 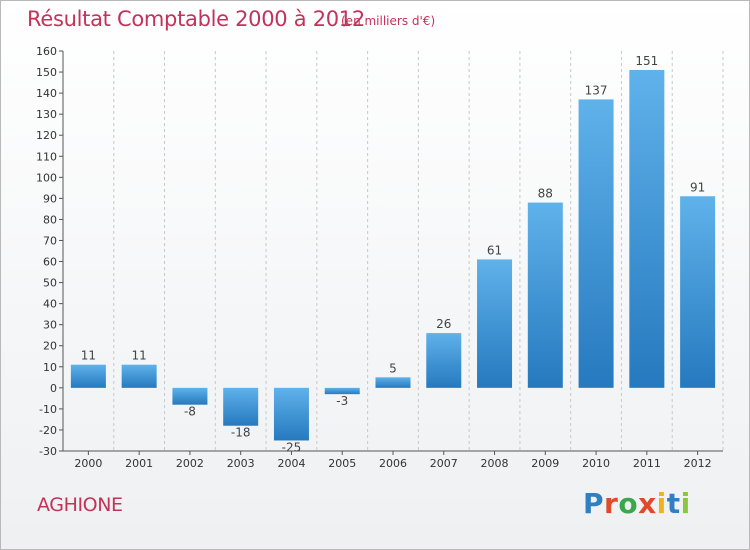 I want to click on logo-letter: x, so click(x=647, y=503).